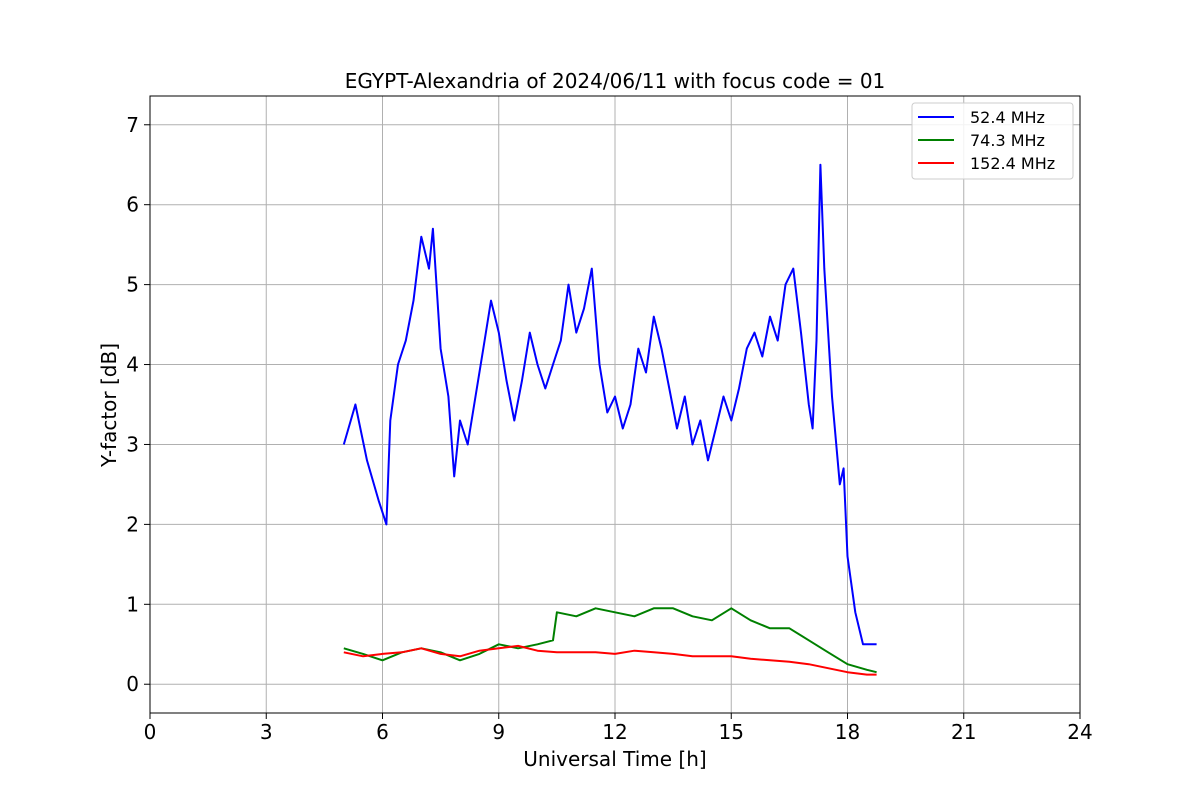 The height and width of the screenshot is (800, 1200). What do you see at coordinates (132, 604) in the screenshot?
I see `y-tick-label: 1` at bounding box center [132, 604].